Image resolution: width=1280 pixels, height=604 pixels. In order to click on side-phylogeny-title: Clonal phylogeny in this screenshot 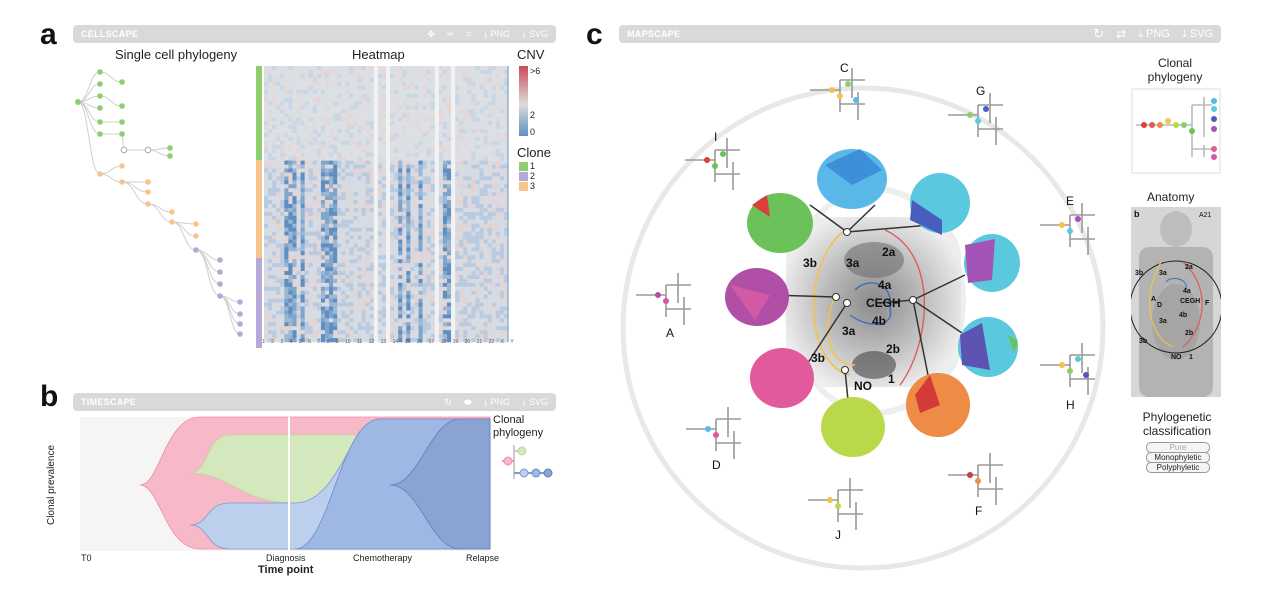, I will do `click(1175, 70)`.